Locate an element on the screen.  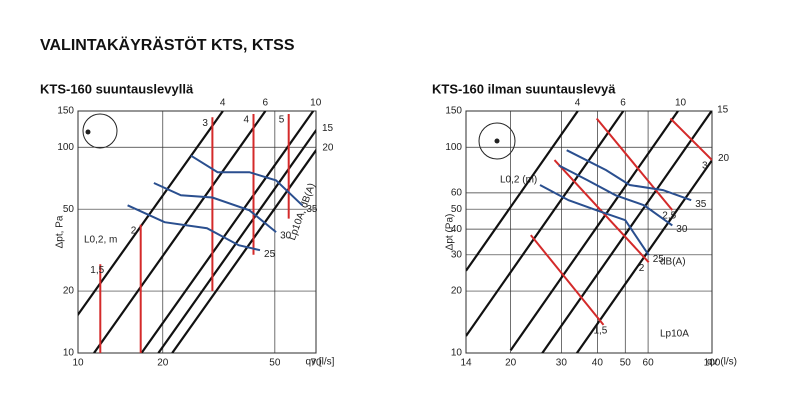
x-tick-label: 30 is located at coordinates (562, 363).